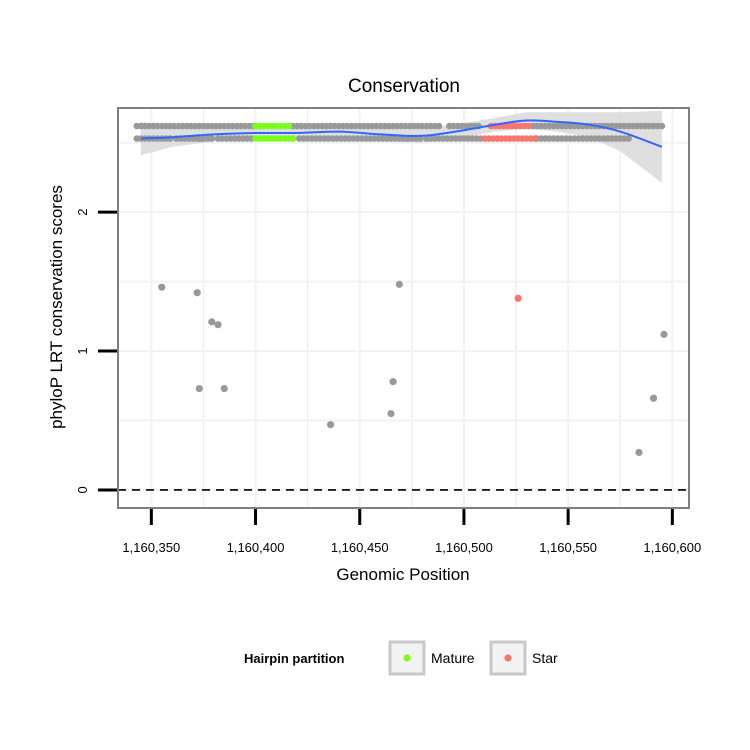  I want to click on x-tick-label: 1,160,550, so click(568, 547).